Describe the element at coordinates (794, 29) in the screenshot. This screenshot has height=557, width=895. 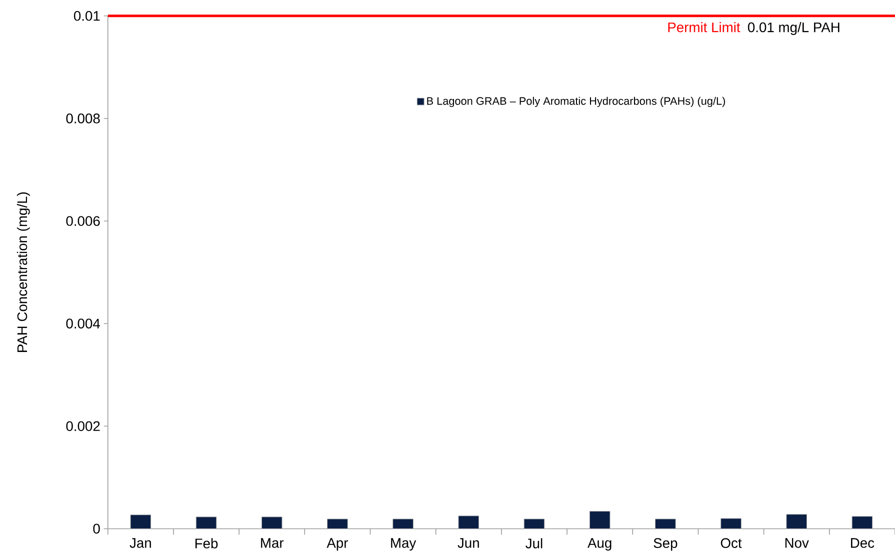
I see `annotation: 0.01 mg/L PAH` at that location.